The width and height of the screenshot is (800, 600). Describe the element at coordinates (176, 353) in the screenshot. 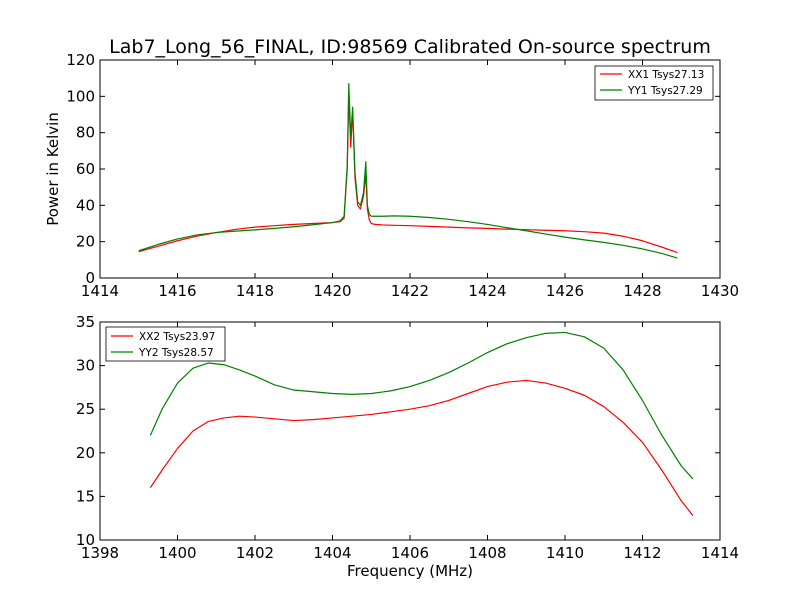

I see `bottom-legend-label-yy2: YY2 Tsys28.57` at that location.